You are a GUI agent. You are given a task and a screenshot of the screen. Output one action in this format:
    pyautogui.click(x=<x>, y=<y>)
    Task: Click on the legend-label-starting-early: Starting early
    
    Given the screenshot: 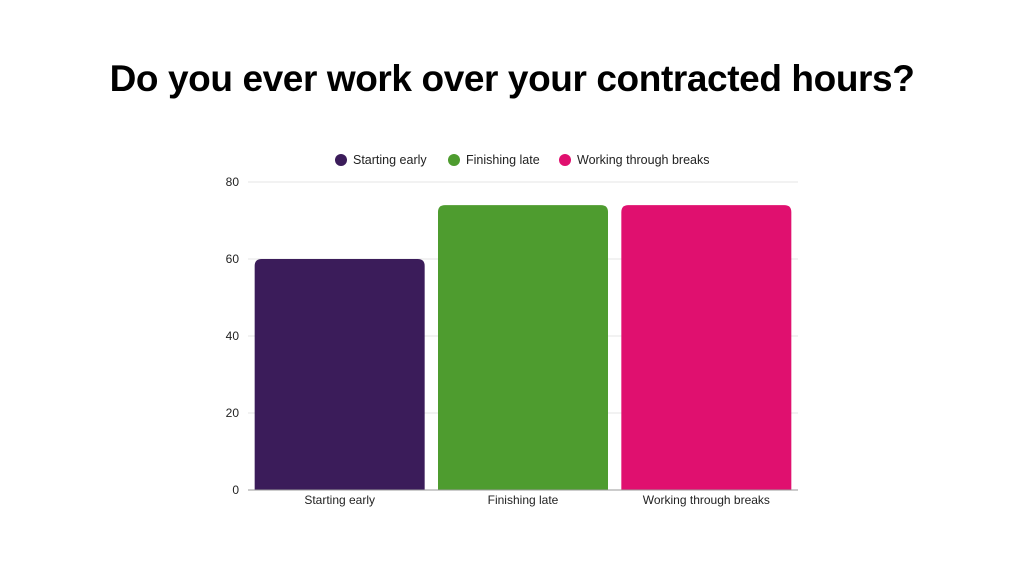 What is the action you would take?
    pyautogui.click(x=390, y=160)
    